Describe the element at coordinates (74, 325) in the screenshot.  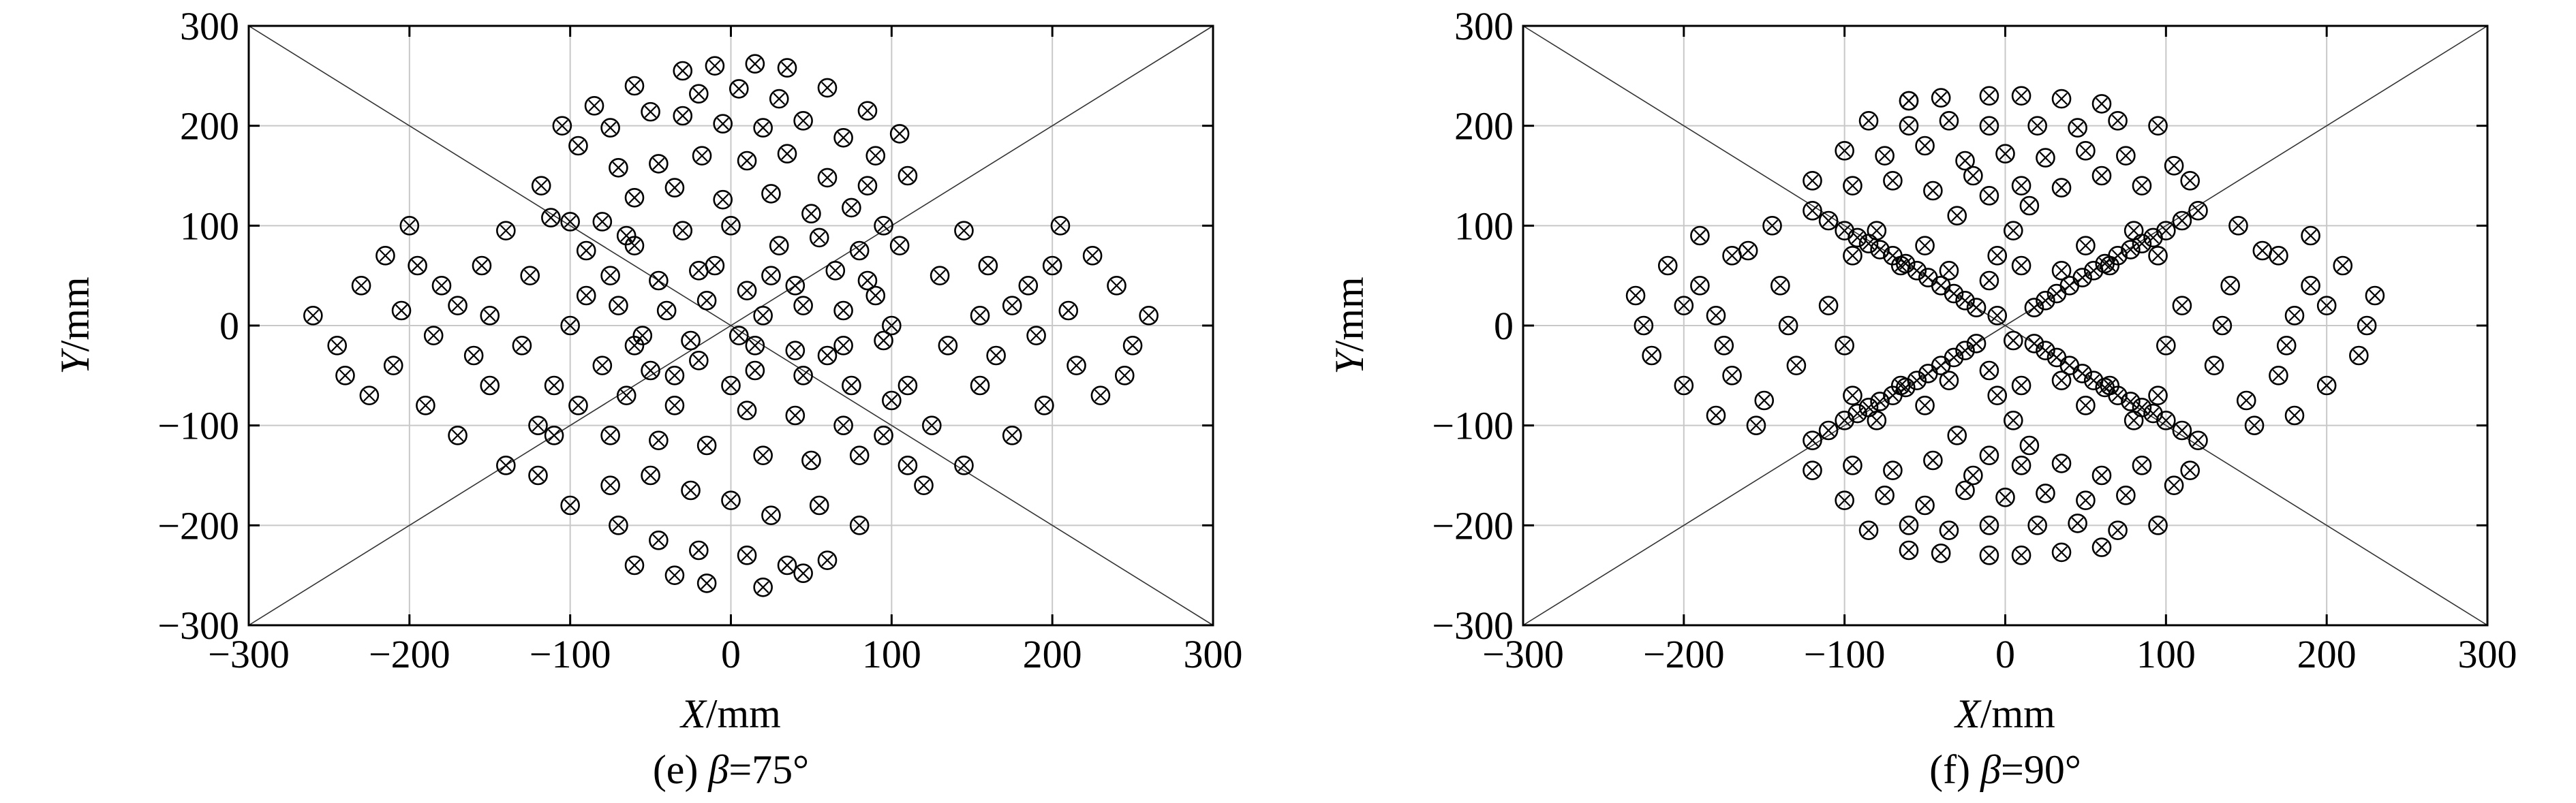
I see `y-axis-label: Y/mm` at that location.